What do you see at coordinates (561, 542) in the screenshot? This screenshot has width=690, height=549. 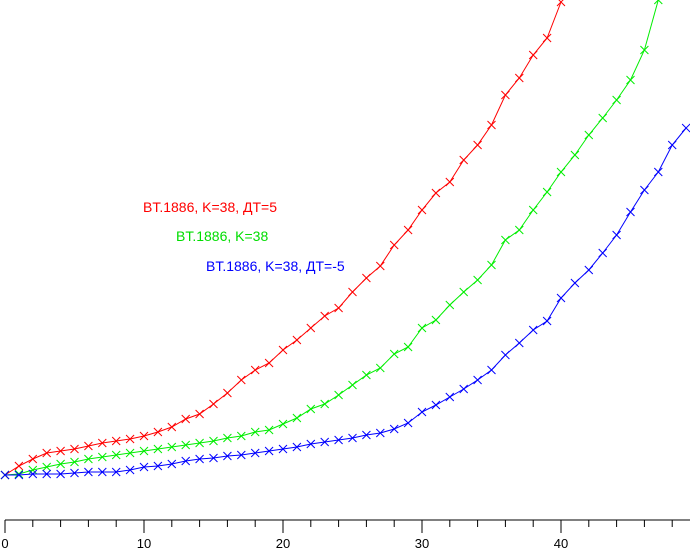 I see `x-tick-label: 40` at bounding box center [561, 542].